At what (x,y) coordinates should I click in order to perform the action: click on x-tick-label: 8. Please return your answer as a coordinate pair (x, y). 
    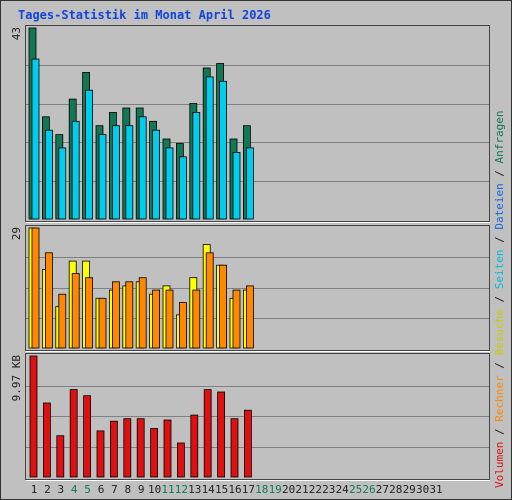
    Looking at the image, I should click on (127, 489).